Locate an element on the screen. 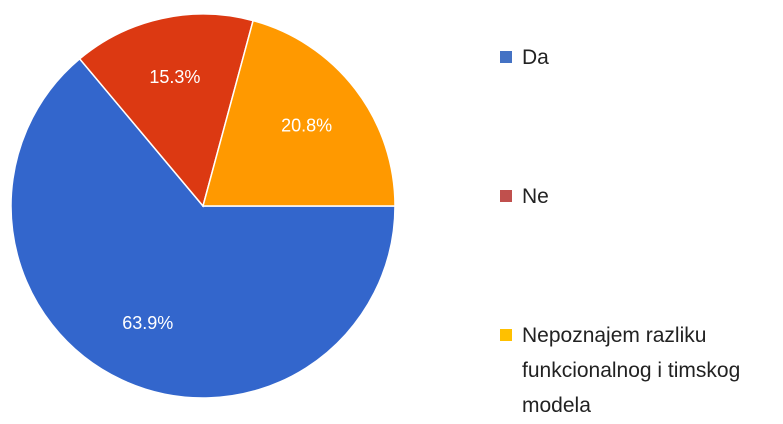  slice-label: 15.3% is located at coordinates (174, 77).